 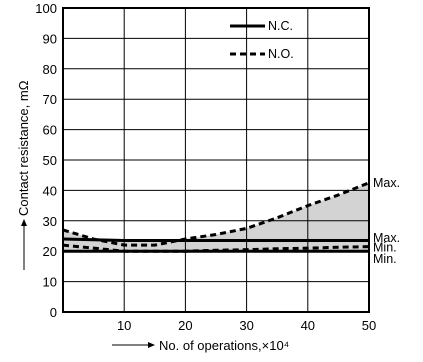 I want to click on y-tick-label-70: 70, so click(x=50, y=99).